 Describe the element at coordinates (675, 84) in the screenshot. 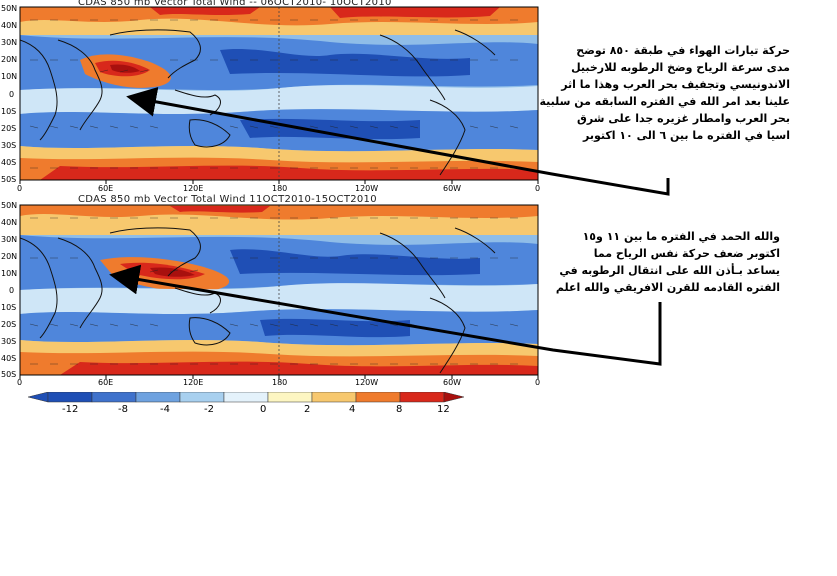

I see `annotation-line: الاندونيسي وتجفيف بحر العرب وهذا ما اثر` at that location.